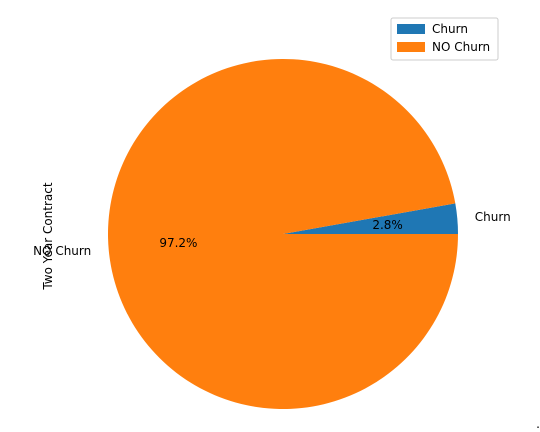 This screenshot has width=540, height=432. Describe the element at coordinates (493, 217) in the screenshot. I see `category-label: Churn` at that location.